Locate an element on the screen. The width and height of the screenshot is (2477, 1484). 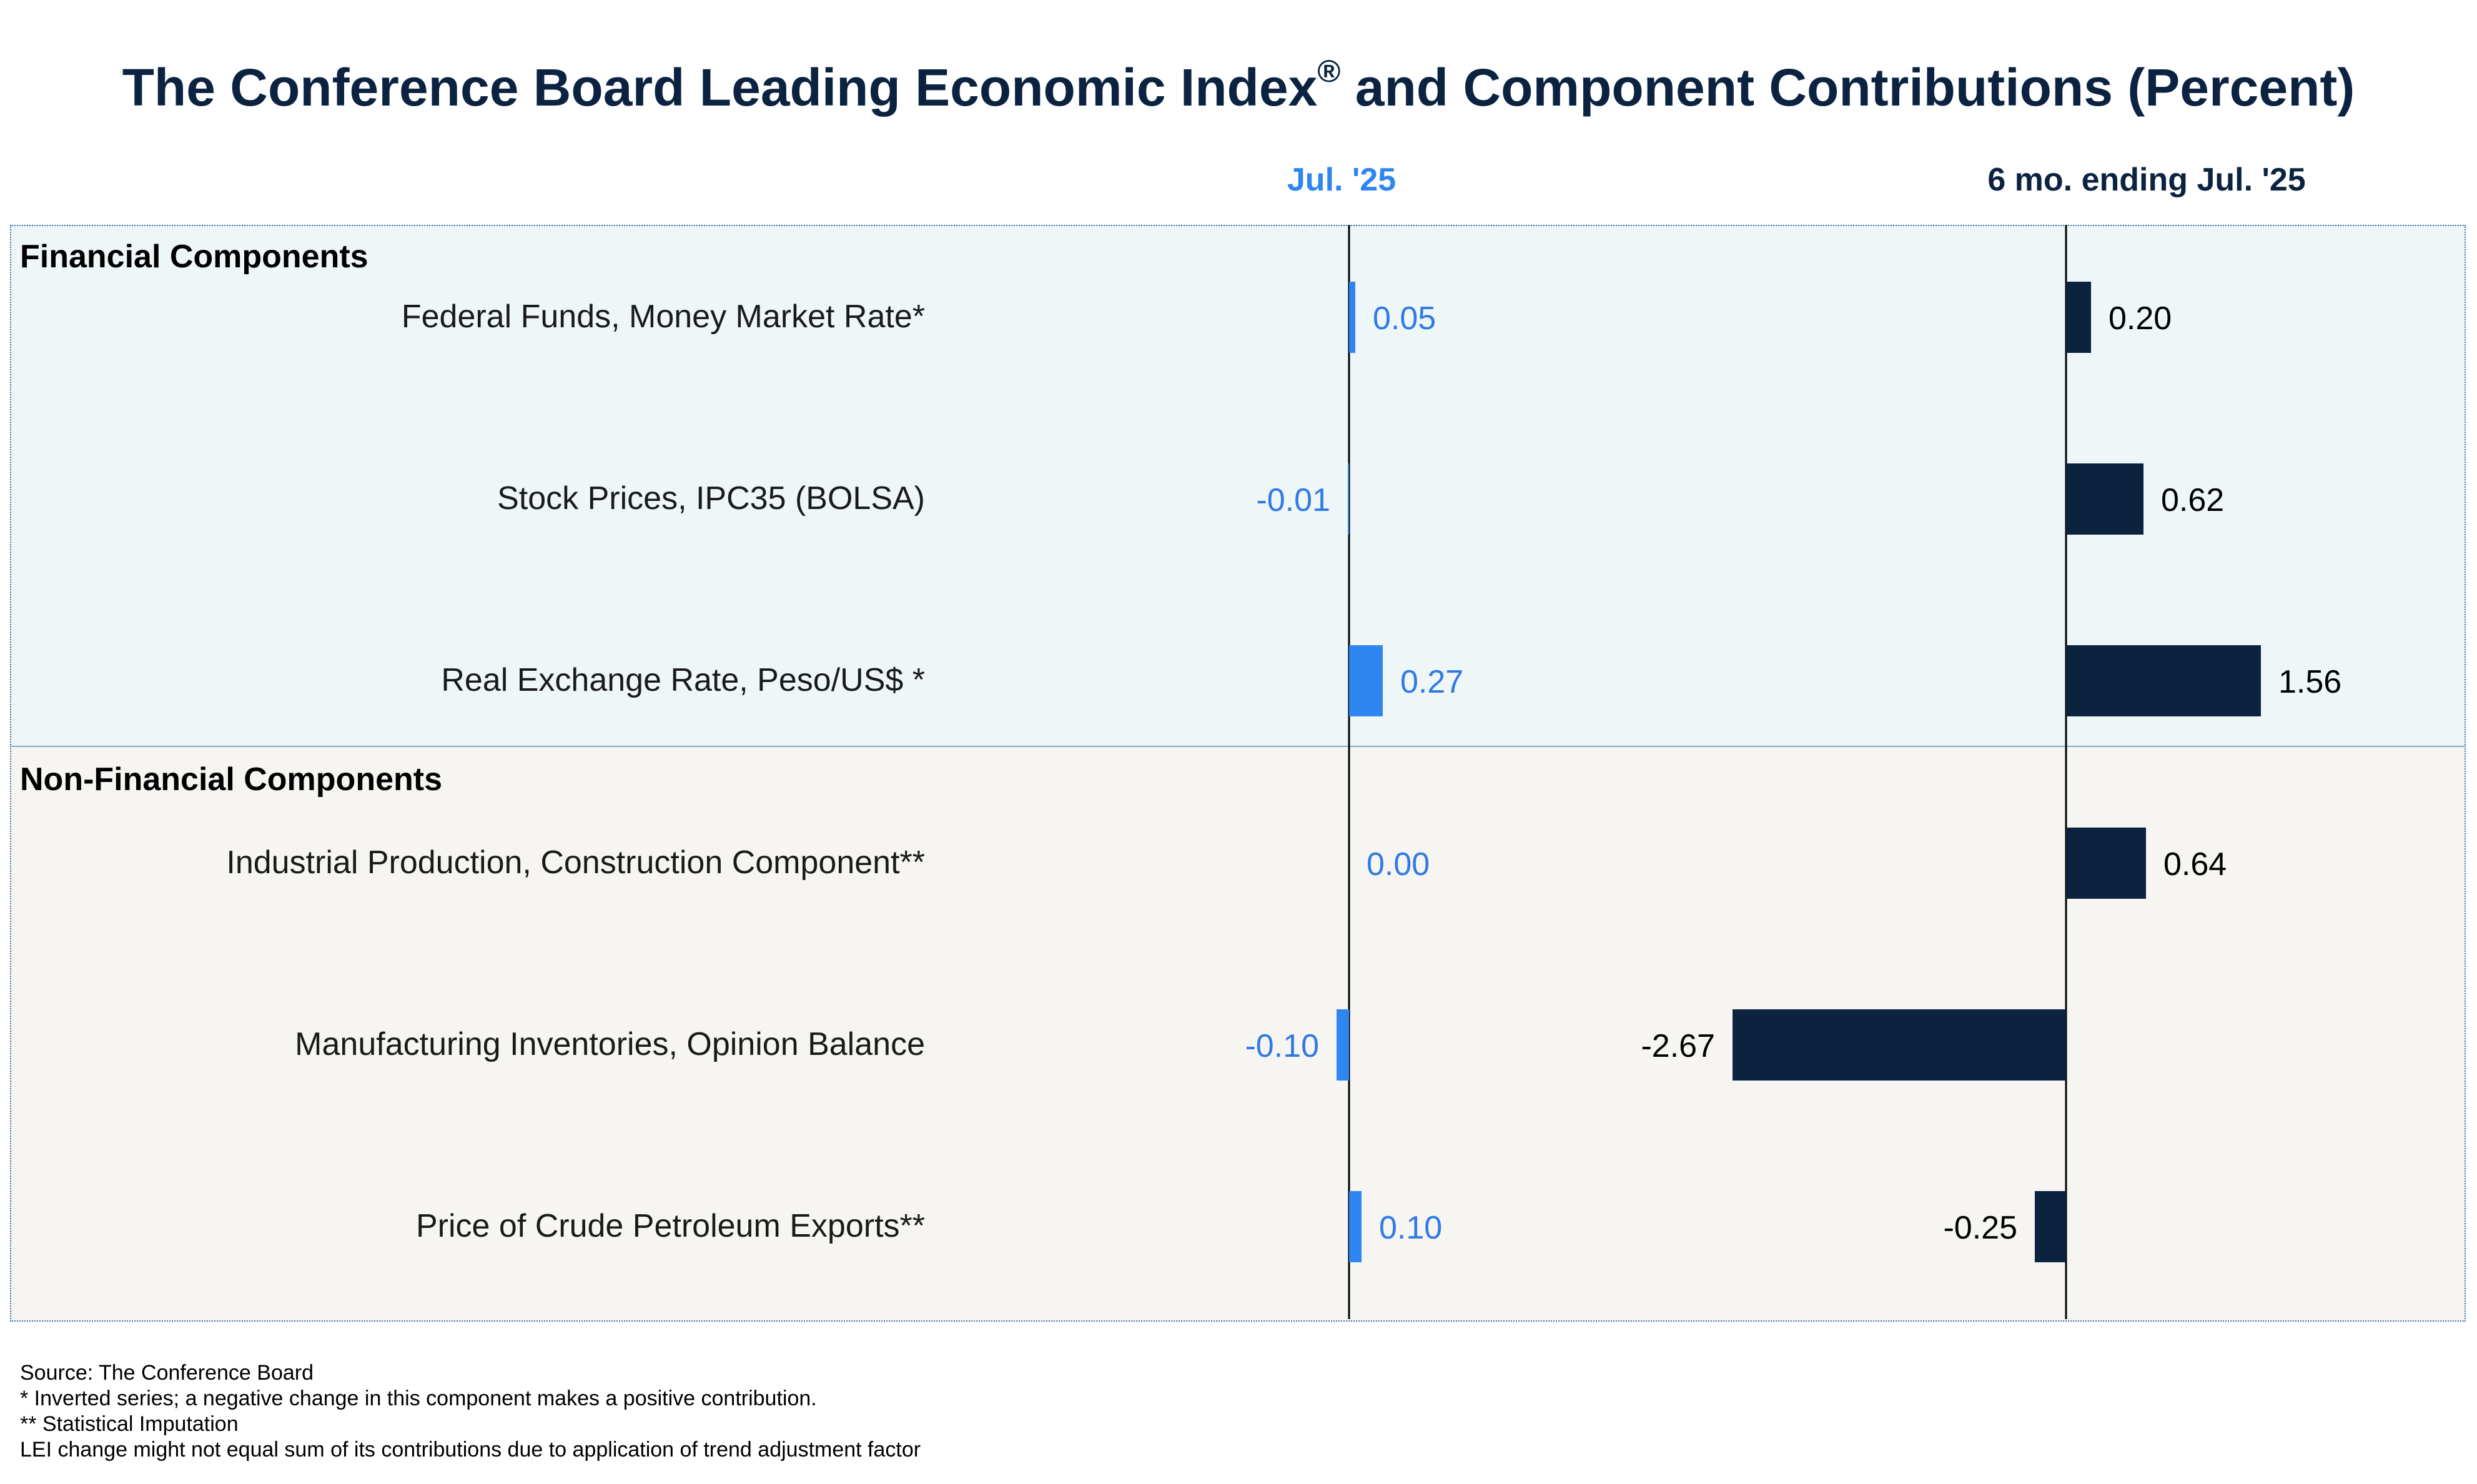
value-label-six-month-3: 0.64 is located at coordinates (2195, 864).